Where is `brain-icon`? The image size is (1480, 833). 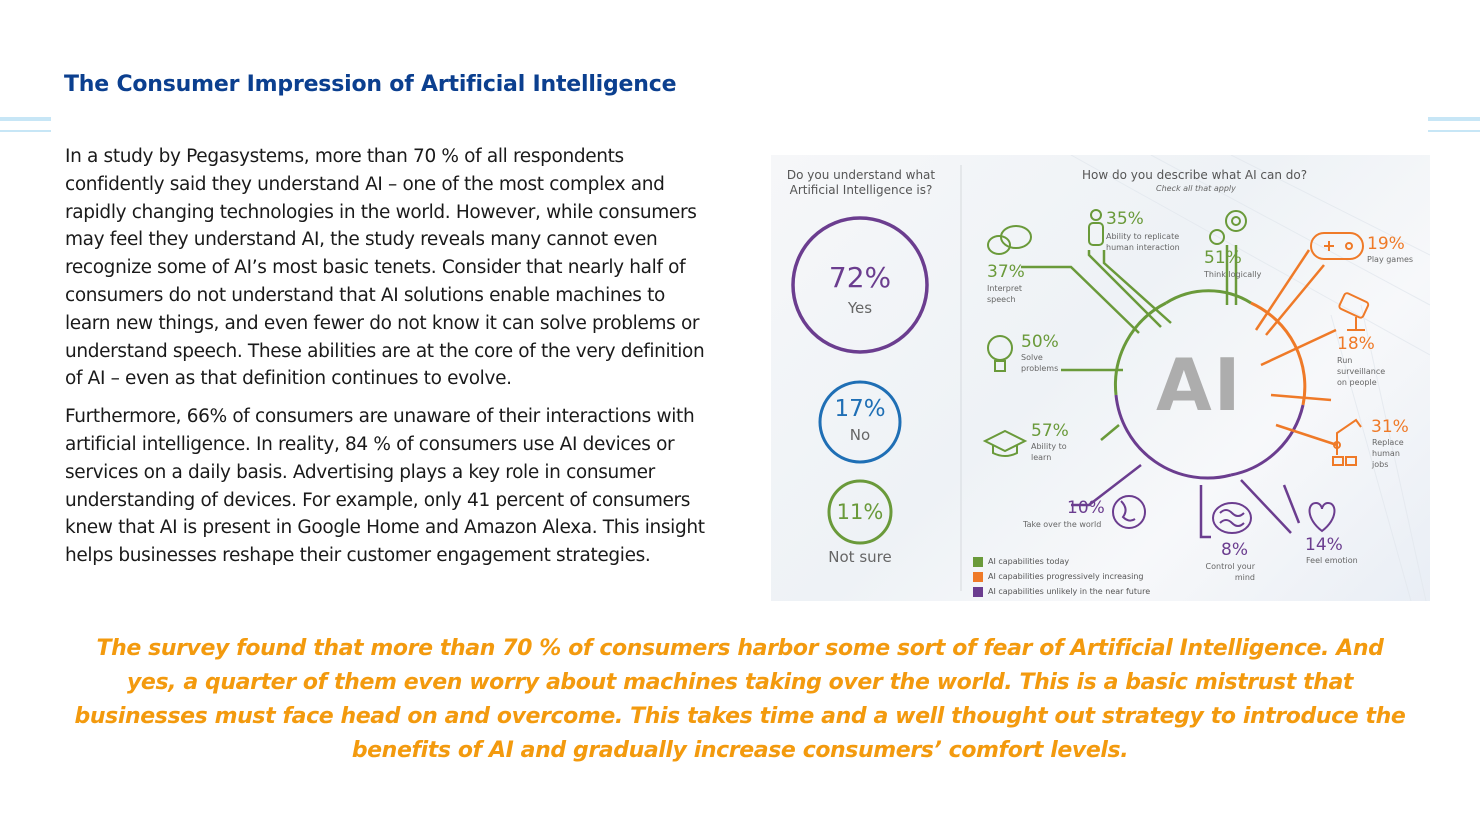
brain-icon is located at coordinates (1232, 518).